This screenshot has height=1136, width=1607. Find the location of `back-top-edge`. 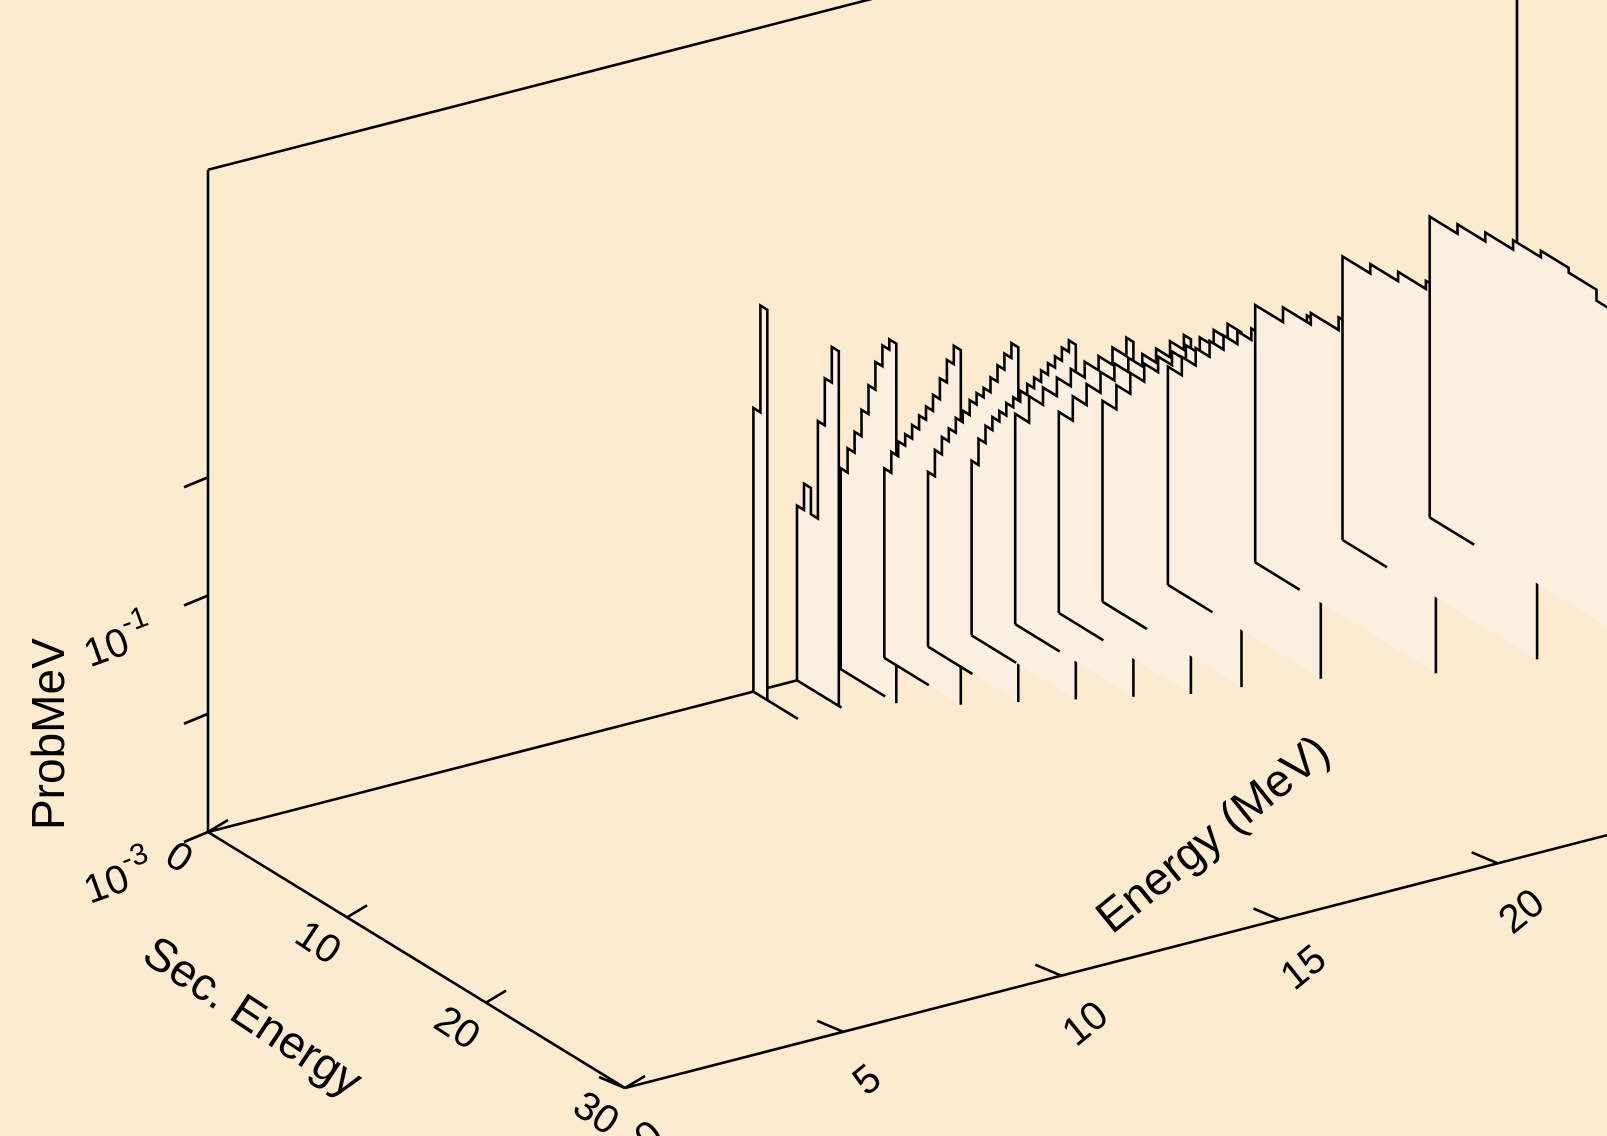

back-top-edge is located at coordinates (540, 86).